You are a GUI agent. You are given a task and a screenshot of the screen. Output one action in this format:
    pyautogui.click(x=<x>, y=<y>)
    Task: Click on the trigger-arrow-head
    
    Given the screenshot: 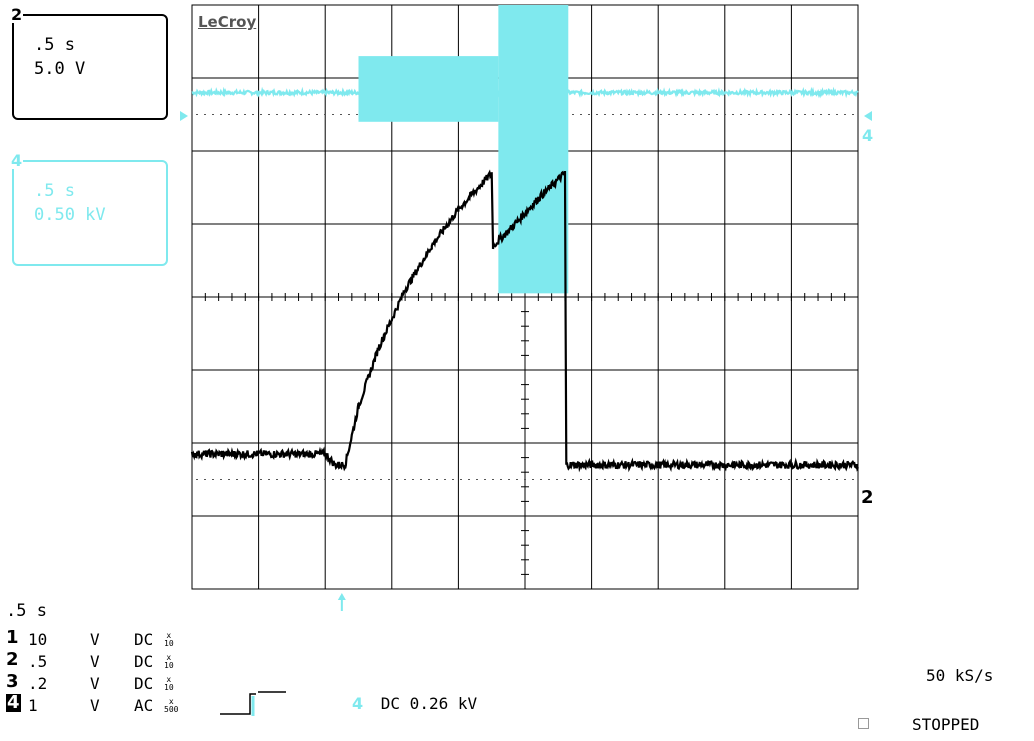 What is the action you would take?
    pyautogui.click(x=341, y=596)
    